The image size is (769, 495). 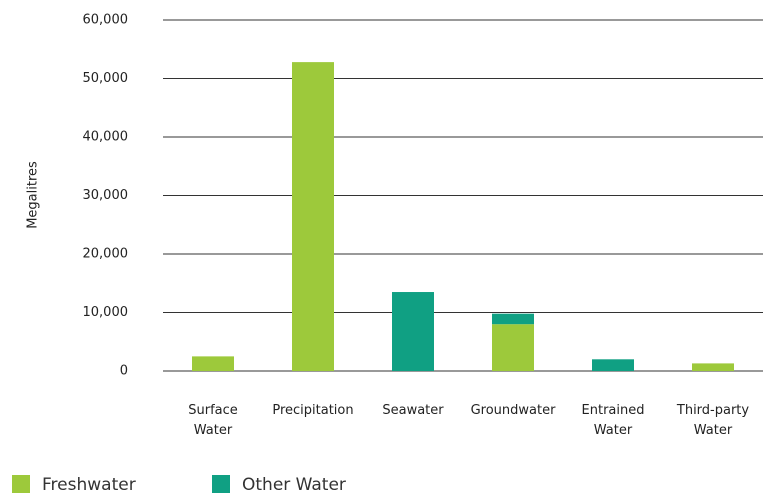 What do you see at coordinates (213, 420) in the screenshot?
I see `x-tick-label: Surface Water` at bounding box center [213, 420].